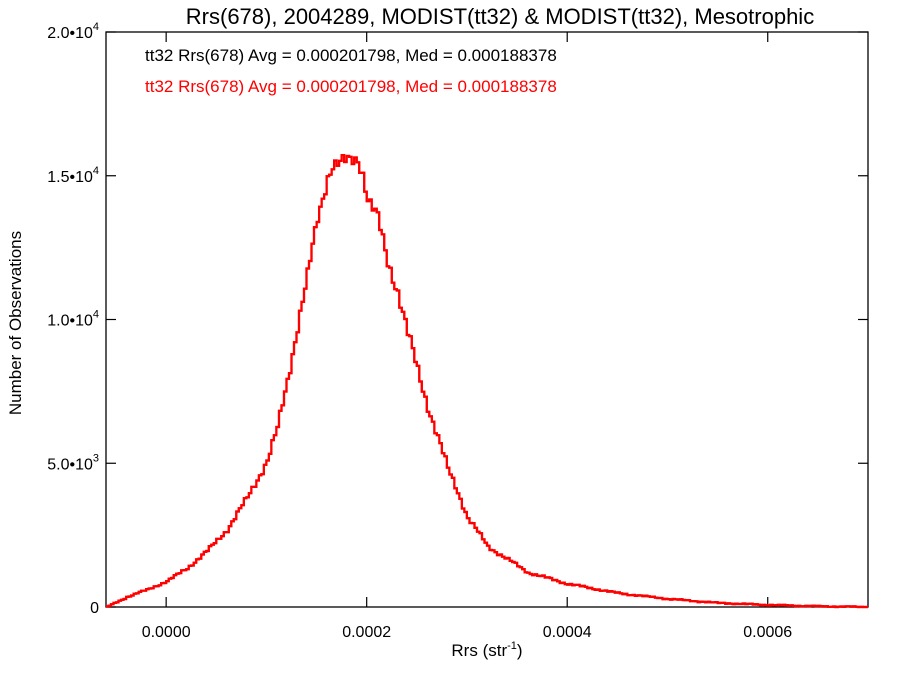 Image resolution: width=900 pixels, height=675 pixels. I want to click on y-tick-label: 0, so click(94, 608).